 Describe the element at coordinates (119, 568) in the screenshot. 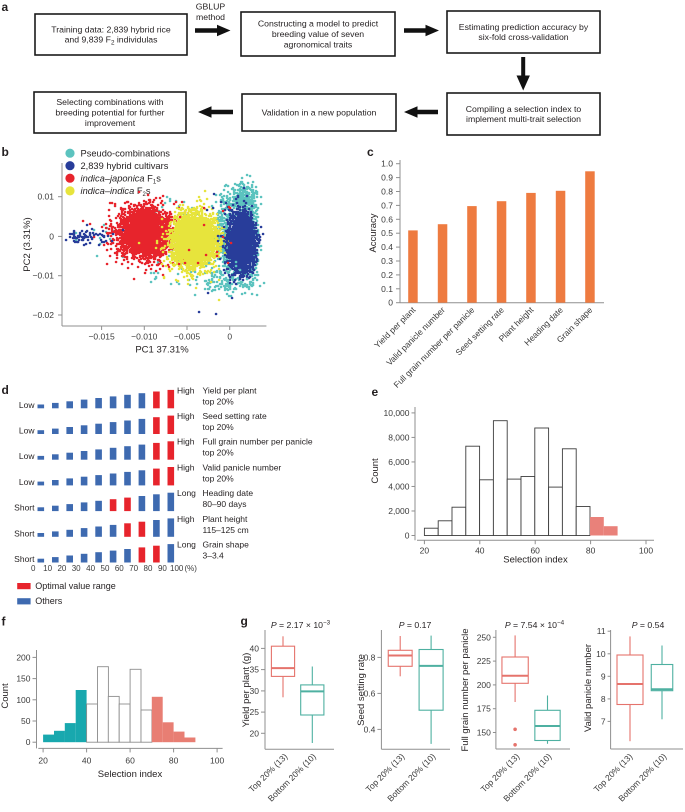

I see `svg-text: 60` at that location.